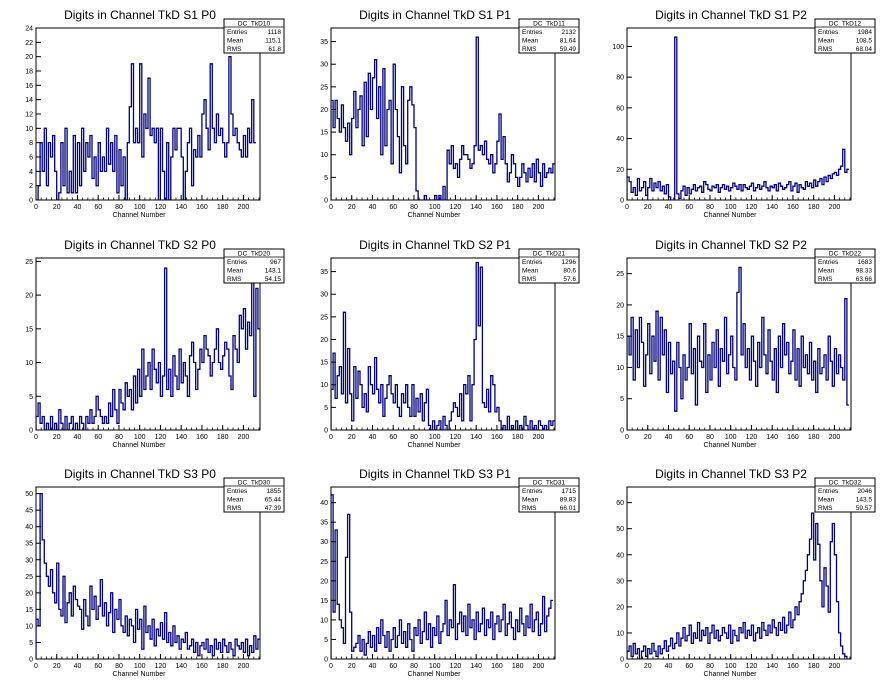 Image resolution: width=896 pixels, height=690 pixels. What do you see at coordinates (569, 279) in the screenshot?
I see `stats-value: 57.6` at bounding box center [569, 279].